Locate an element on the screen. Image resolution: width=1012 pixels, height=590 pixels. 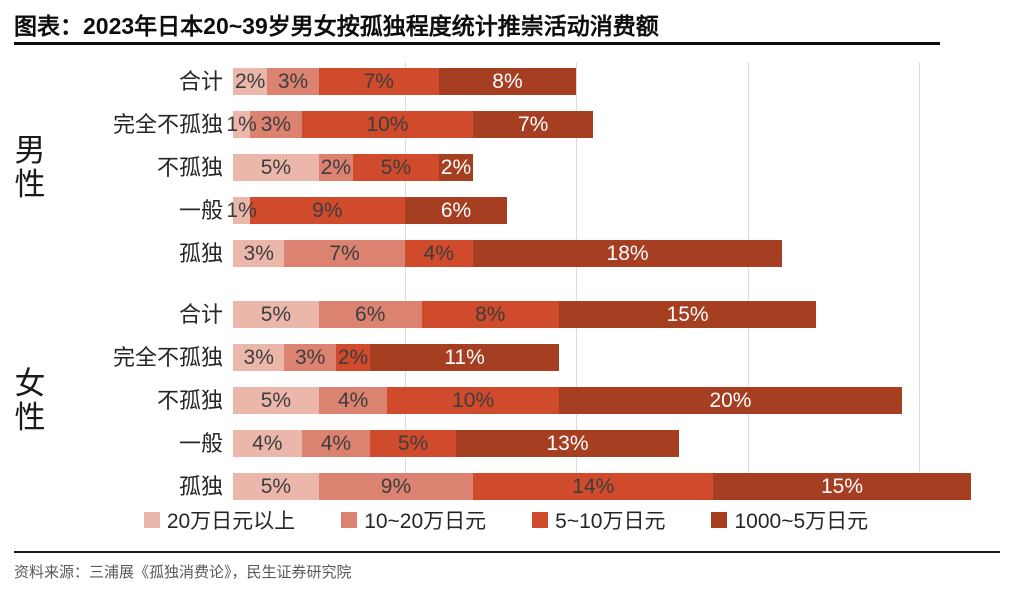
legend-label: 20万日元以上 is located at coordinates (231, 521).